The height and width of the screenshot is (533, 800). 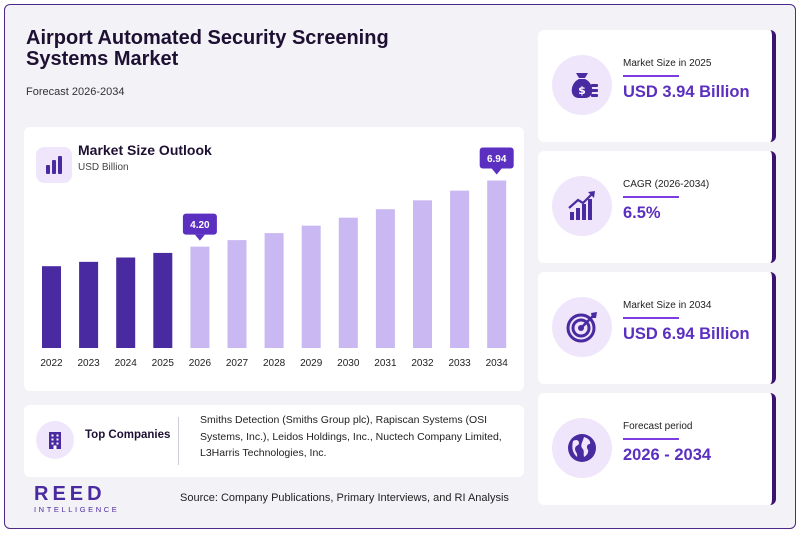 What do you see at coordinates (422, 363) in the screenshot?
I see `x-tick-label: 2032` at bounding box center [422, 363].